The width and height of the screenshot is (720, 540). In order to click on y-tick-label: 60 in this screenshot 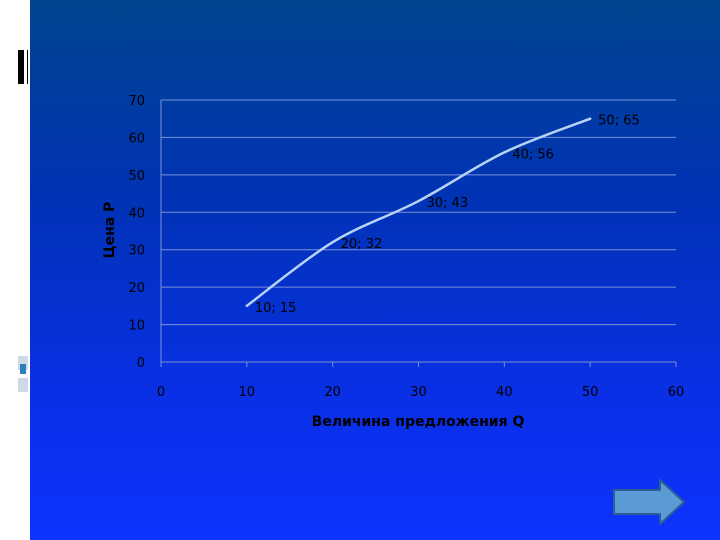, I will do `click(136, 138)`.